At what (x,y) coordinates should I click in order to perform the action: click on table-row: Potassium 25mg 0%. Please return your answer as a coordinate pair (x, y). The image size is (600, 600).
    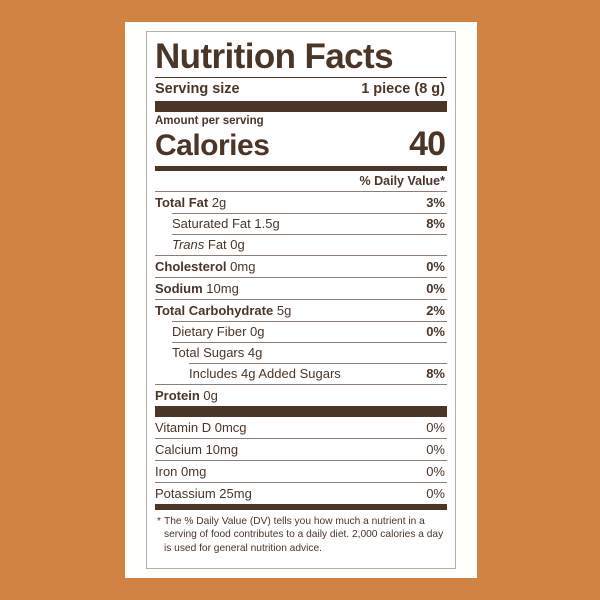
    Looking at the image, I should click on (301, 492).